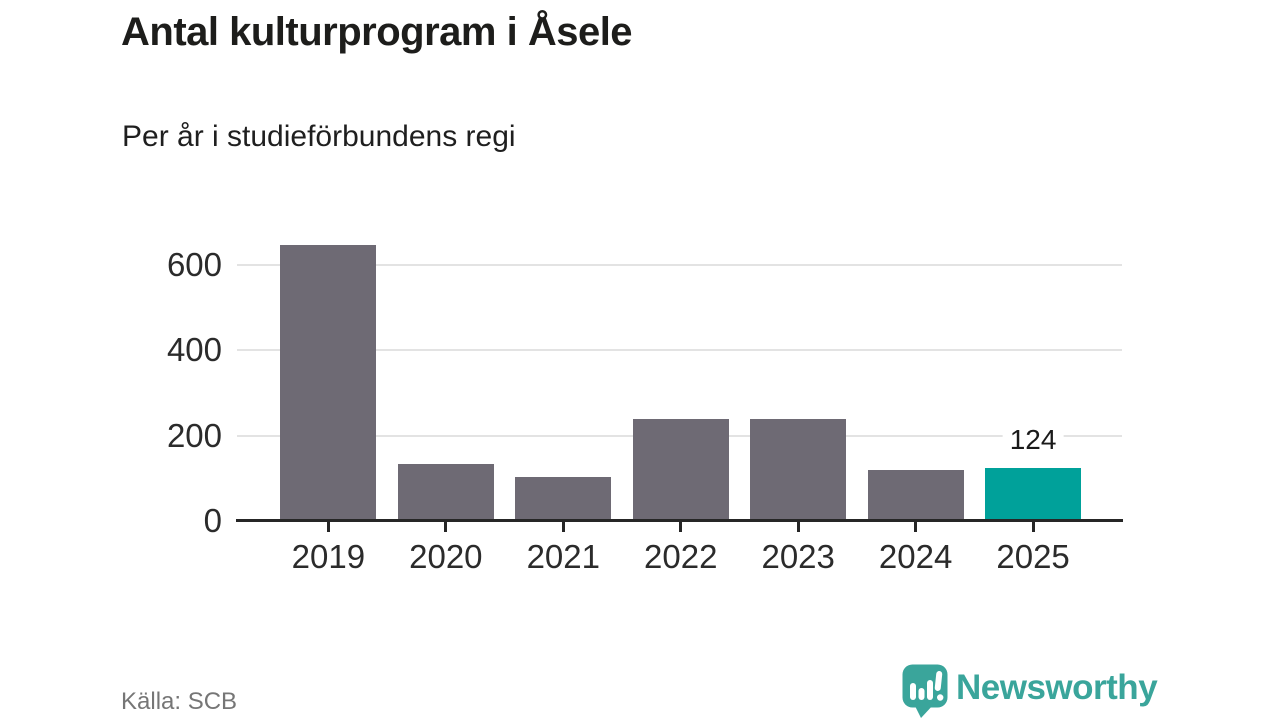 This screenshot has width=1280, height=720. What do you see at coordinates (563, 499) in the screenshot?
I see `bar-2021` at bounding box center [563, 499].